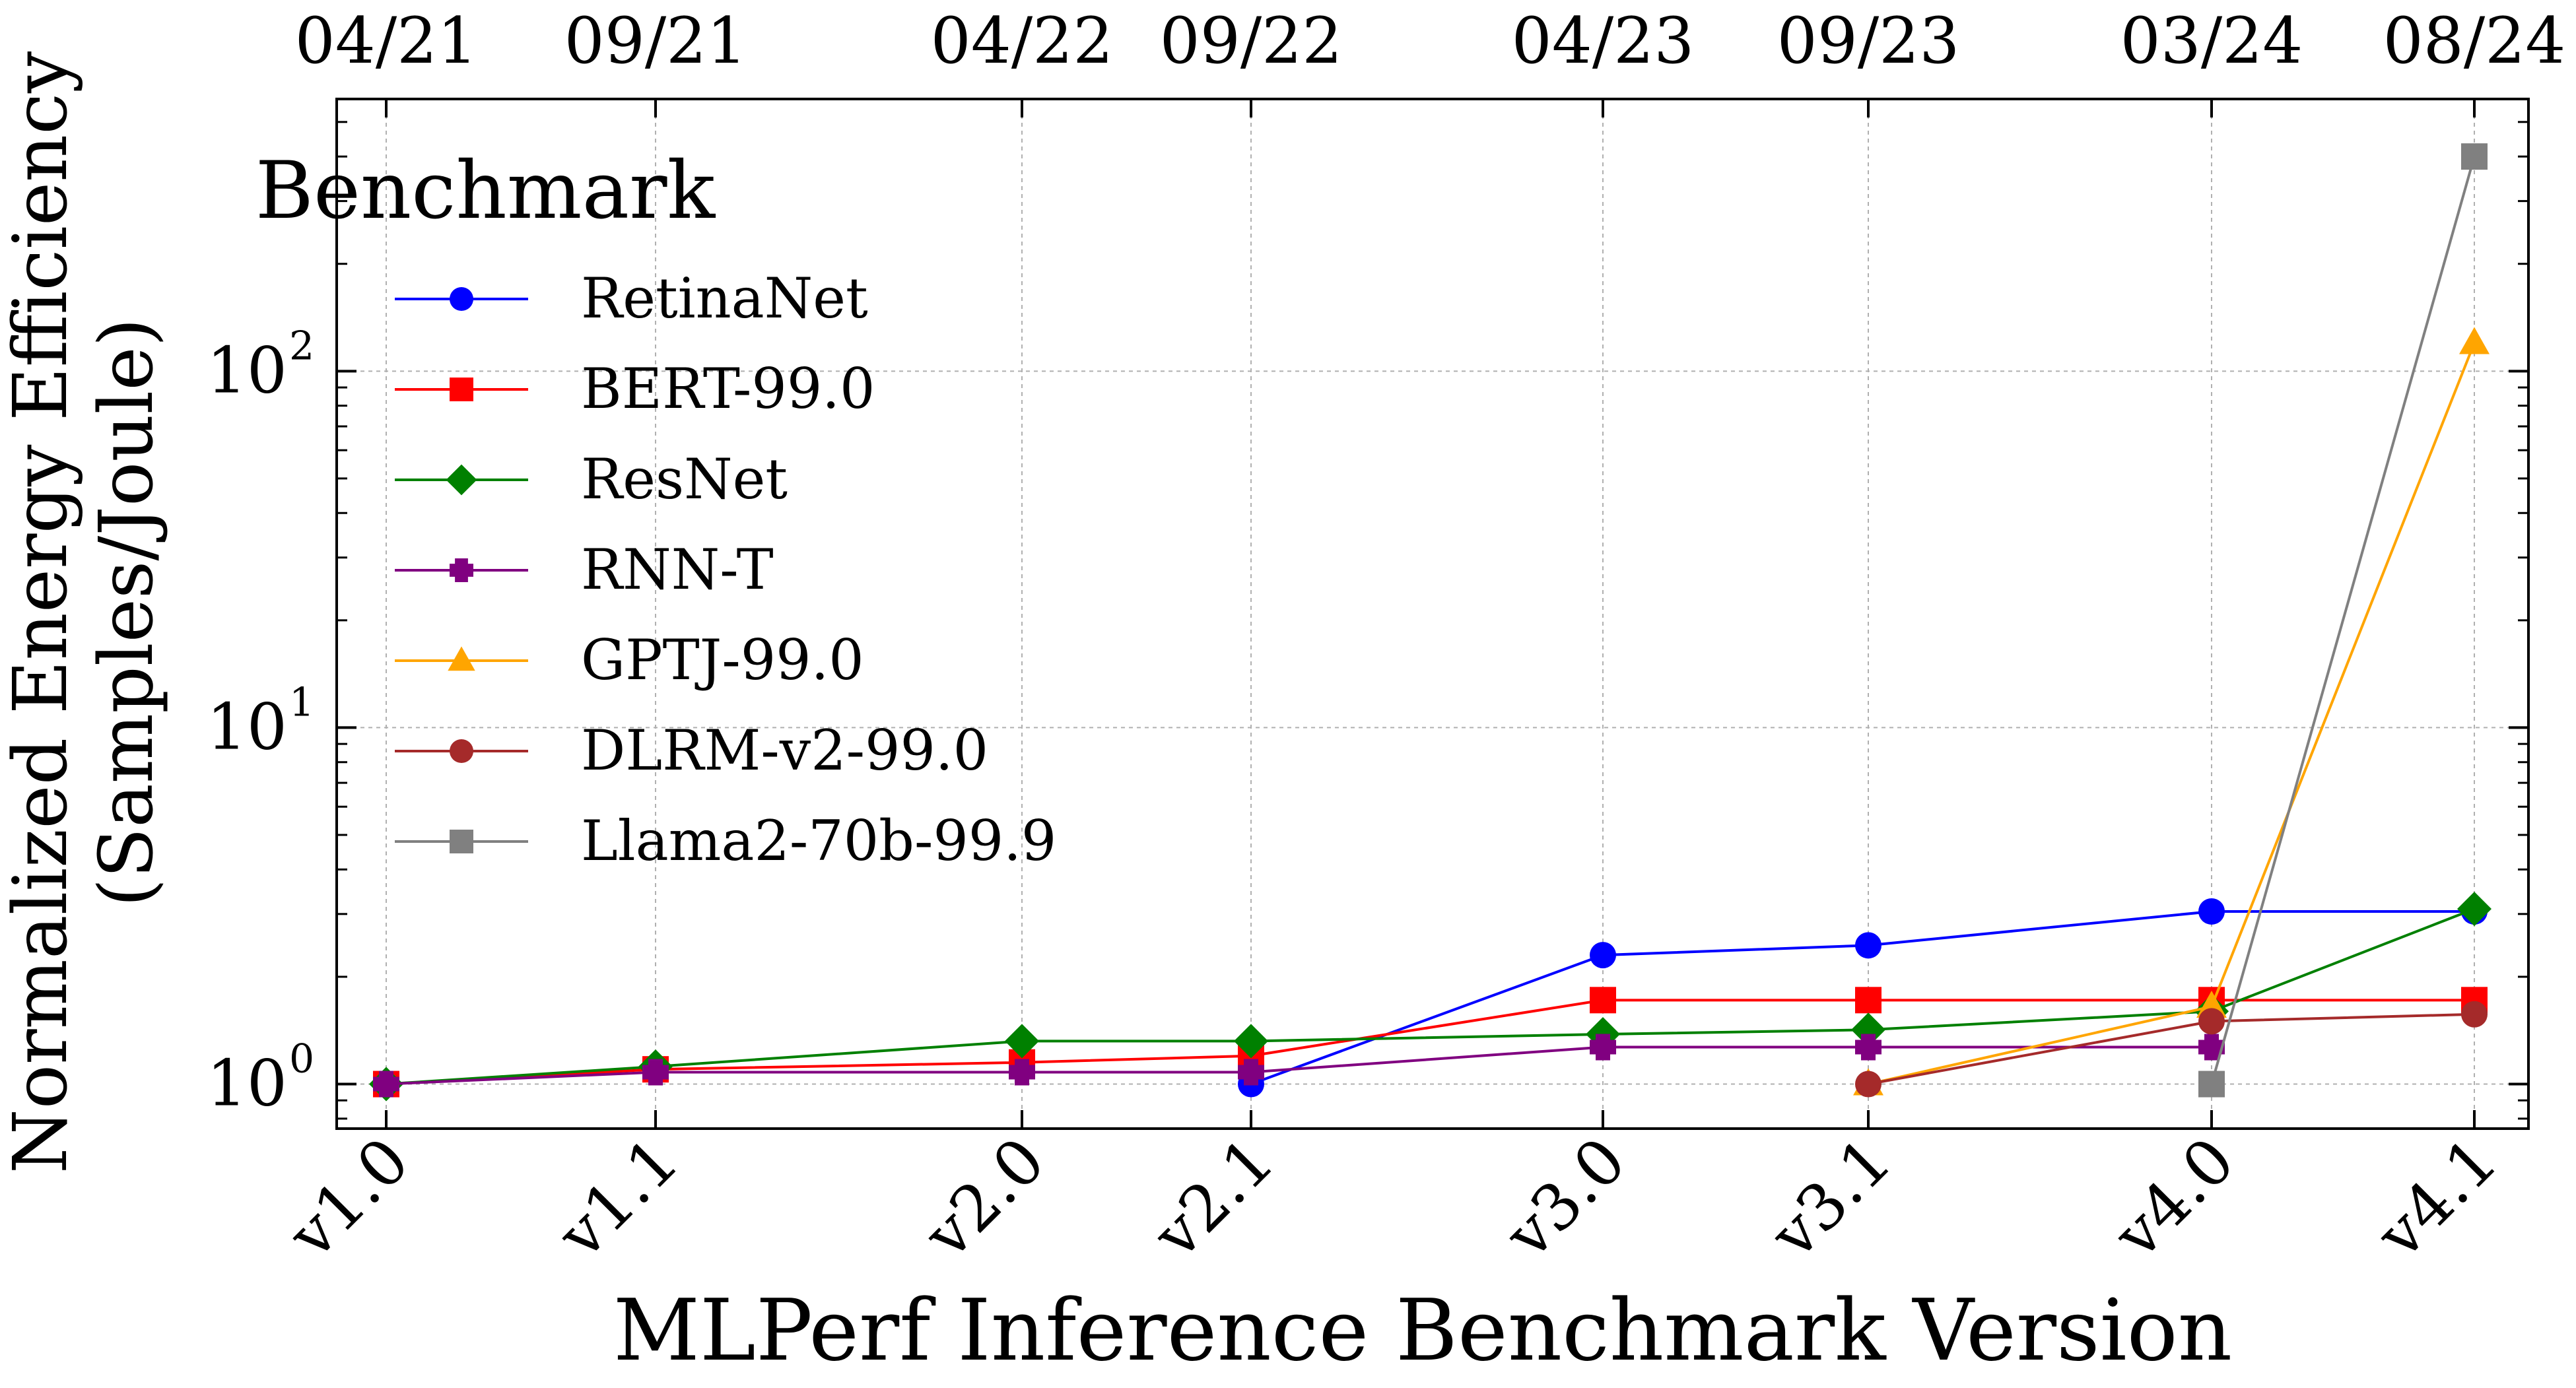 The height and width of the screenshot is (1388, 2576). What do you see at coordinates (1251, 41) in the screenshot?
I see `top-date-label: 09/22` at bounding box center [1251, 41].